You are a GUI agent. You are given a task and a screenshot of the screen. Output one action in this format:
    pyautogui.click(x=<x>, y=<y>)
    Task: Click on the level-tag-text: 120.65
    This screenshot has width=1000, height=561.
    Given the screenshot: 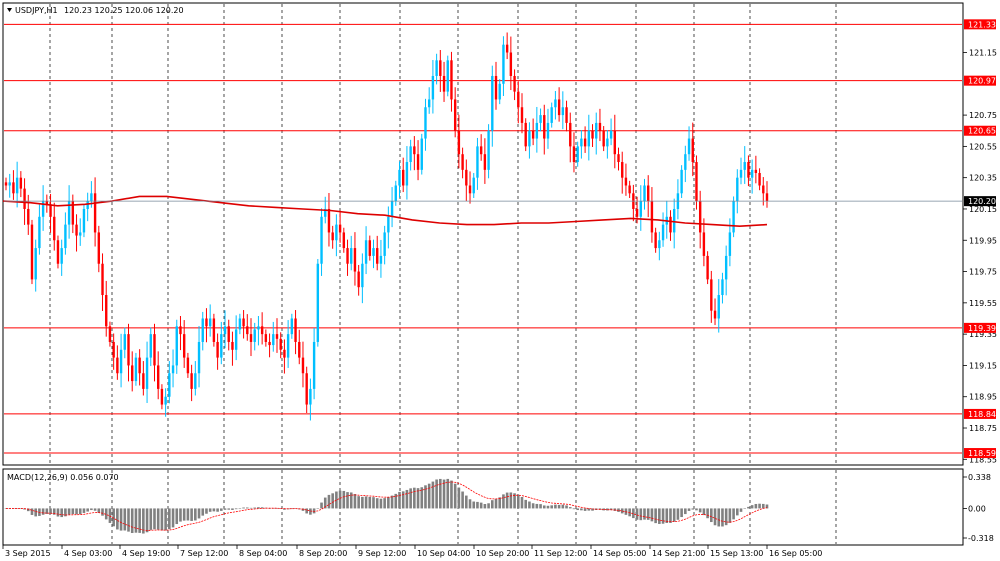 What is the action you would take?
    pyautogui.click(x=982, y=131)
    